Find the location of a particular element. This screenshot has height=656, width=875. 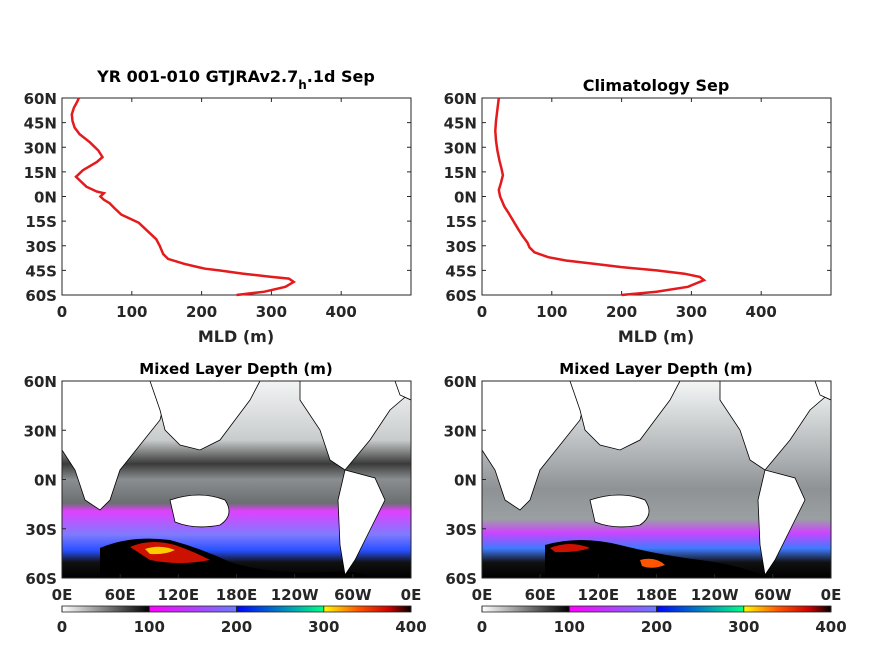

map-left-ytick-label: 60S is located at coordinates (41, 579).